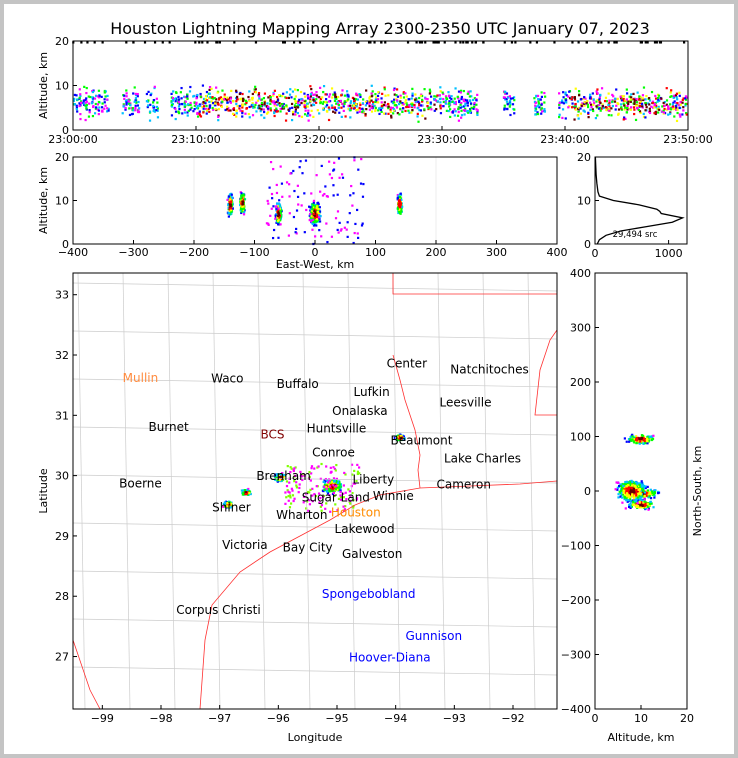 The image size is (738, 758). Describe the element at coordinates (407, 363) in the screenshot. I see `place-label: Center` at that location.